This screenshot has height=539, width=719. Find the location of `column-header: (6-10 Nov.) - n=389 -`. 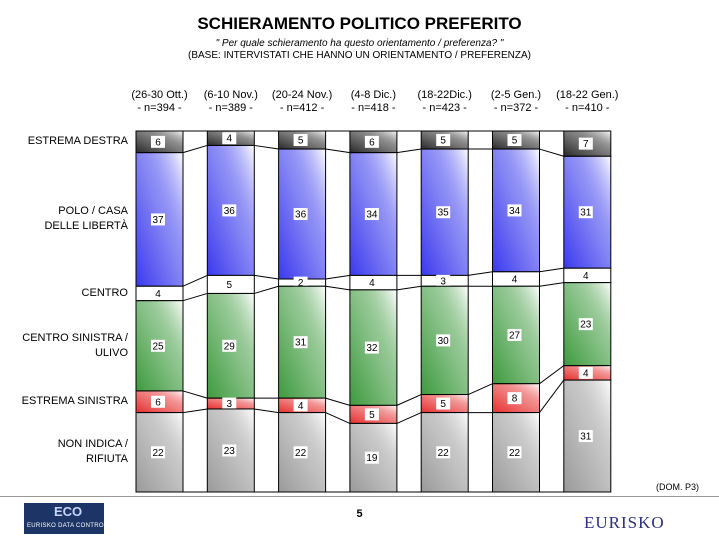

column-header: (6-10 Nov.) - n=389 - is located at coordinates (231, 102).